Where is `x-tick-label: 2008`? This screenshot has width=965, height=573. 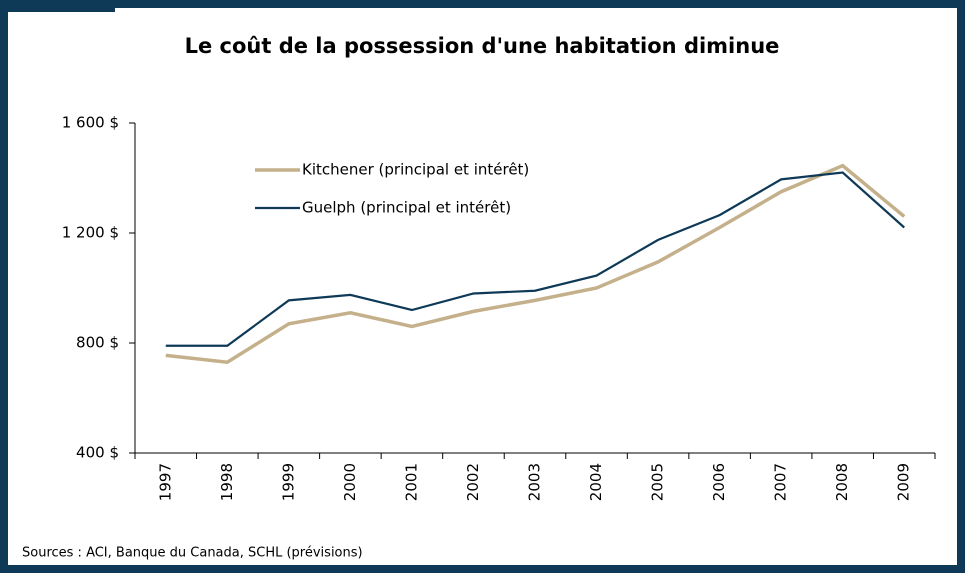 x-tick-label: 2008 is located at coordinates (842, 482).